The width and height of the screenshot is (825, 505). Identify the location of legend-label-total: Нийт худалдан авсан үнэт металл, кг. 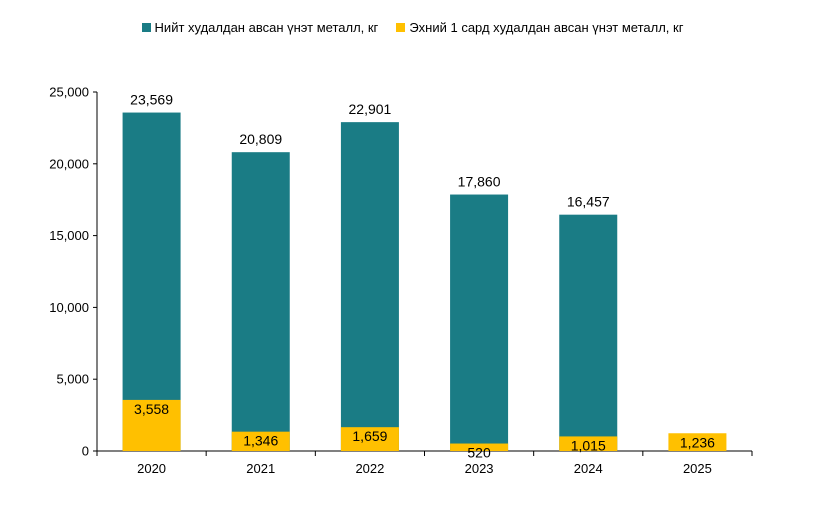
(266, 27).